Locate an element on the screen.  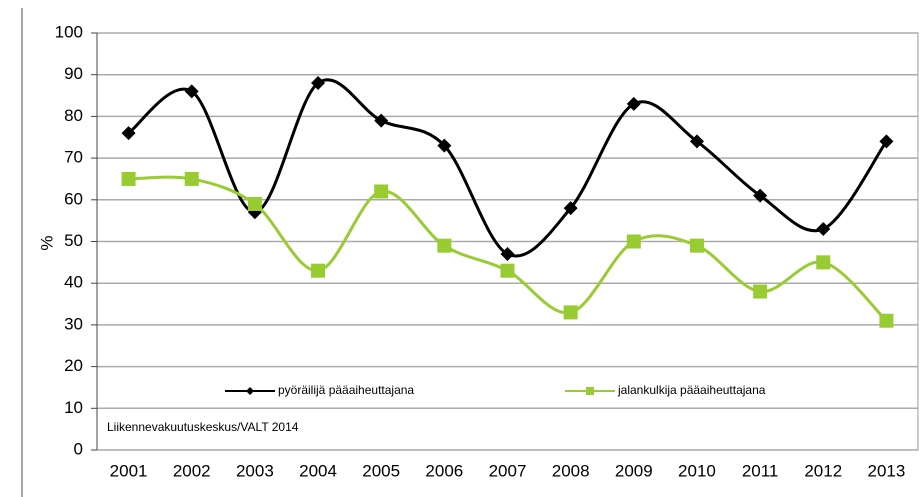
y-axis-label: % is located at coordinates (46, 242).